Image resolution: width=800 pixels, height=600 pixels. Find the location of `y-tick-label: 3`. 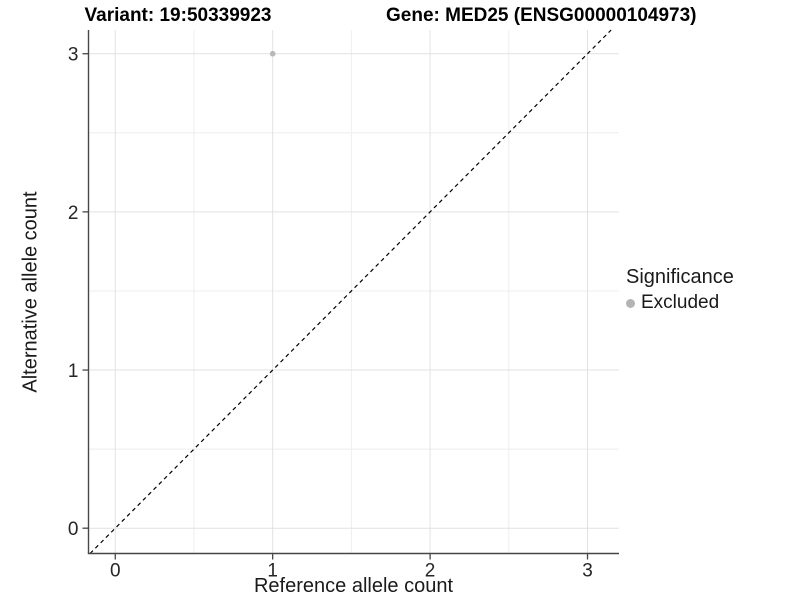

y-tick-label: 3 is located at coordinates (73, 55).